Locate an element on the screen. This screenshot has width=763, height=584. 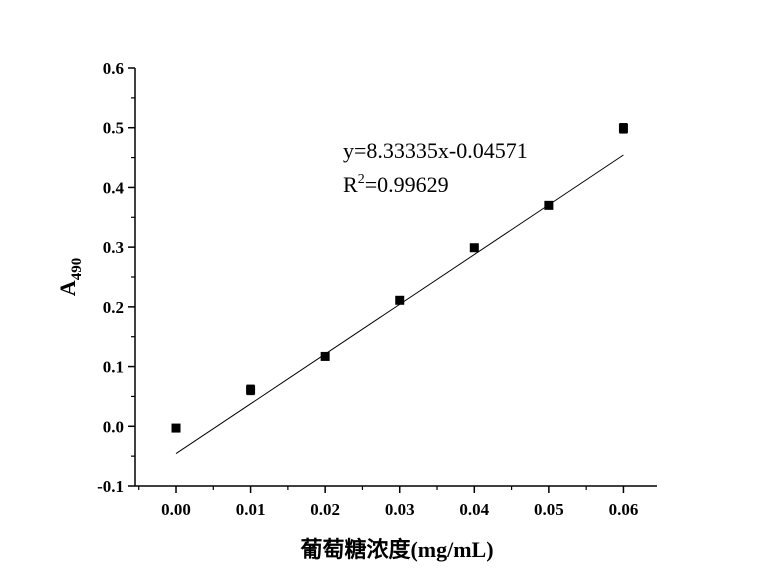
y-tick-label: 0.5 is located at coordinates (113, 128).